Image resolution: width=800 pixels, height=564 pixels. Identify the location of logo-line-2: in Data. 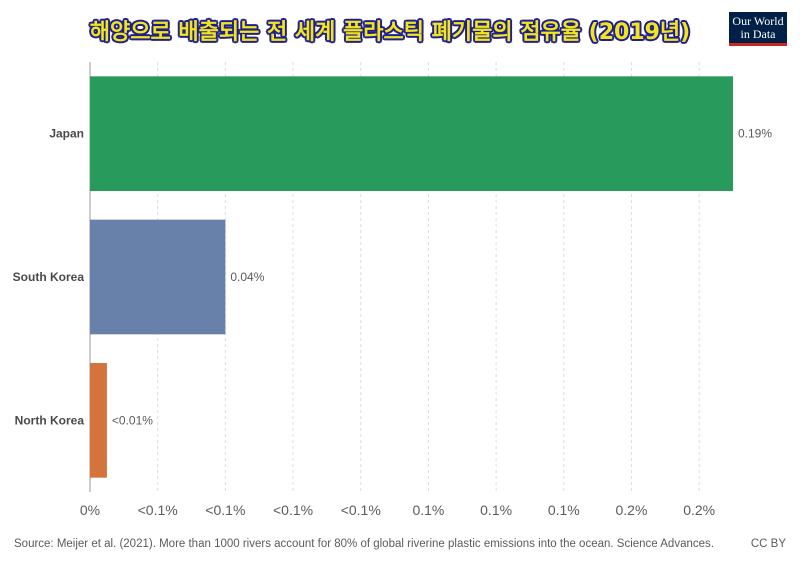
(758, 34).